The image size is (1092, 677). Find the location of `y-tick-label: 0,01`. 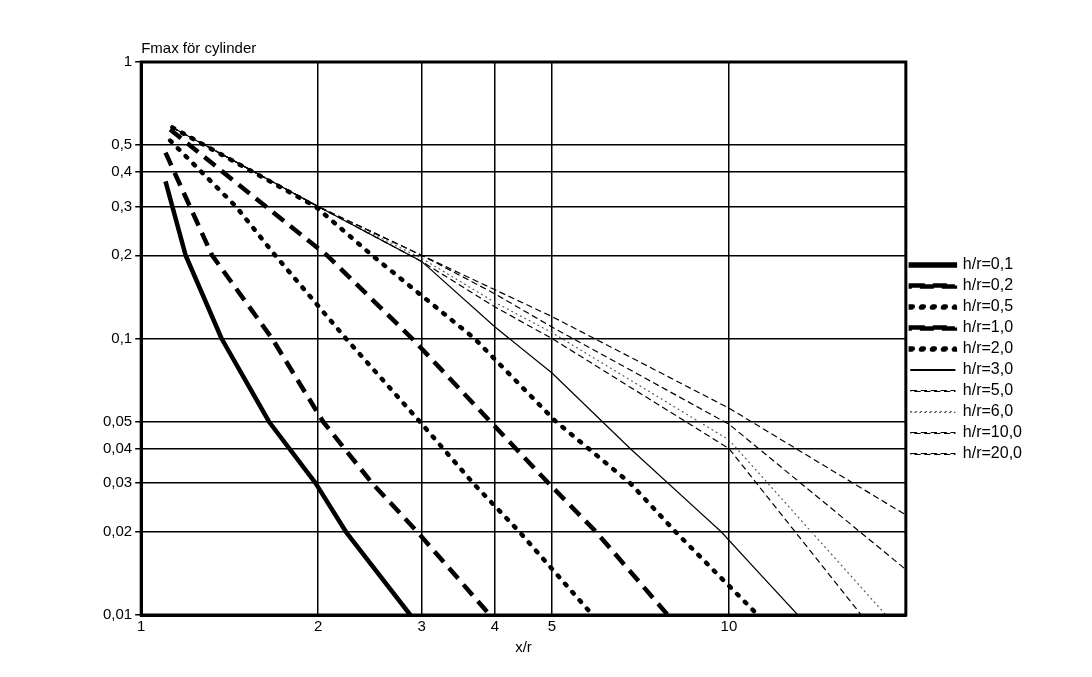

y-tick-label: 0,01 is located at coordinates (117, 614).